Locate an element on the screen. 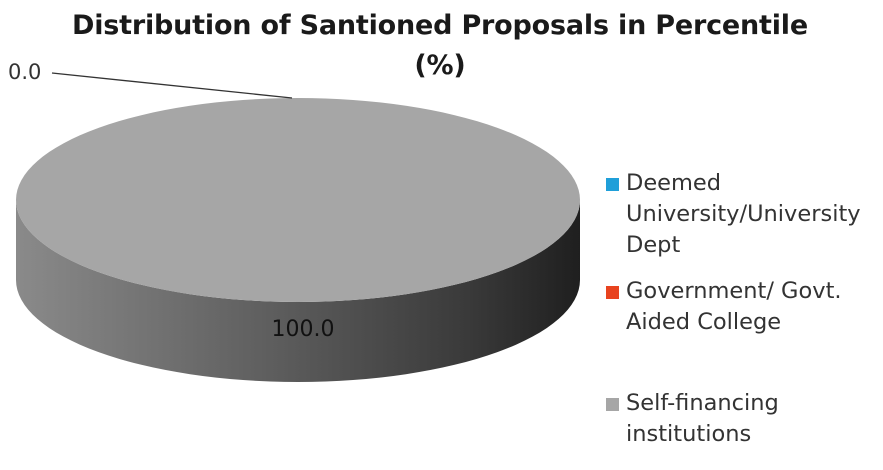 The width and height of the screenshot is (883, 470). legend-item-deemed-university: Deemed University/University Dept is located at coordinates (742, 214).